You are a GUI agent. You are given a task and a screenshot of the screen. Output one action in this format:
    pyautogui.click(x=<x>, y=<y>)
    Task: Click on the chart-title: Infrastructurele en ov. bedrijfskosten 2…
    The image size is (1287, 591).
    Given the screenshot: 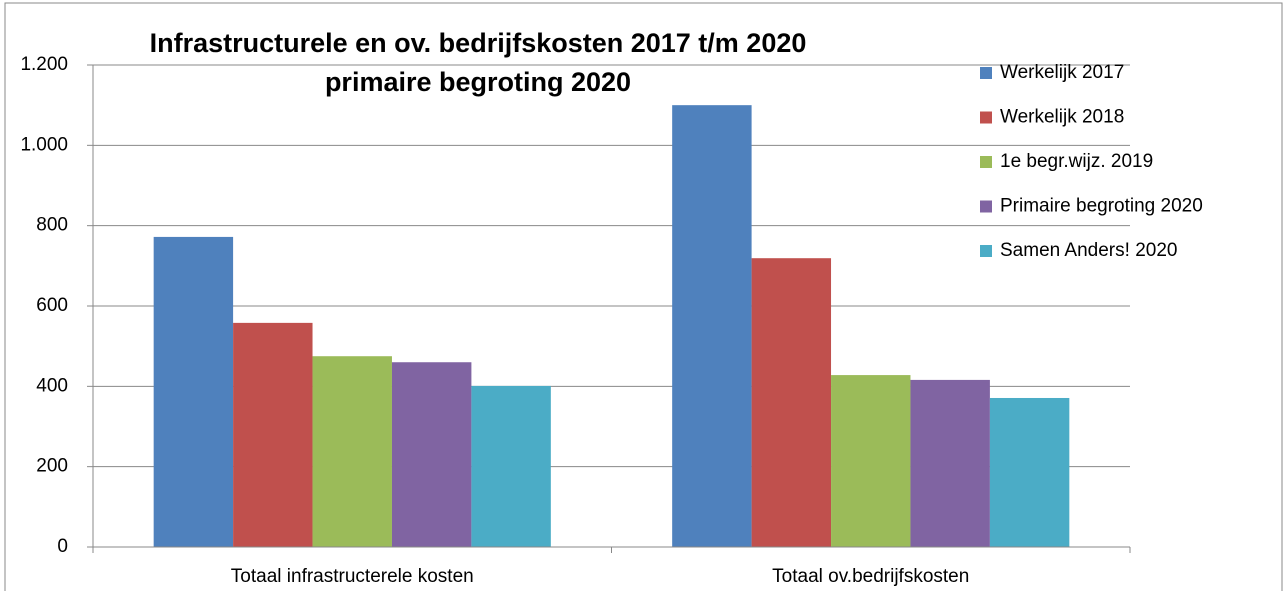 What is the action you would take?
    pyautogui.click(x=478, y=43)
    